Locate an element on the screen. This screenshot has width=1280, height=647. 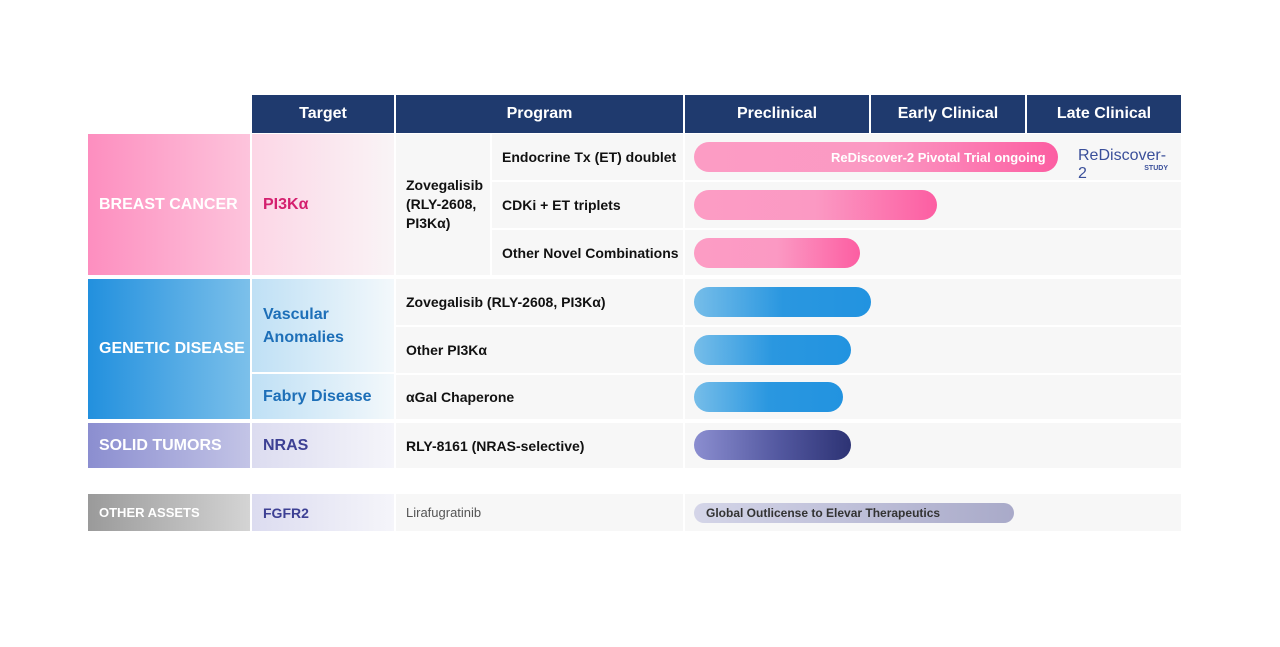
target-fabry-disease: Fabry Disease is located at coordinates (323, 396).